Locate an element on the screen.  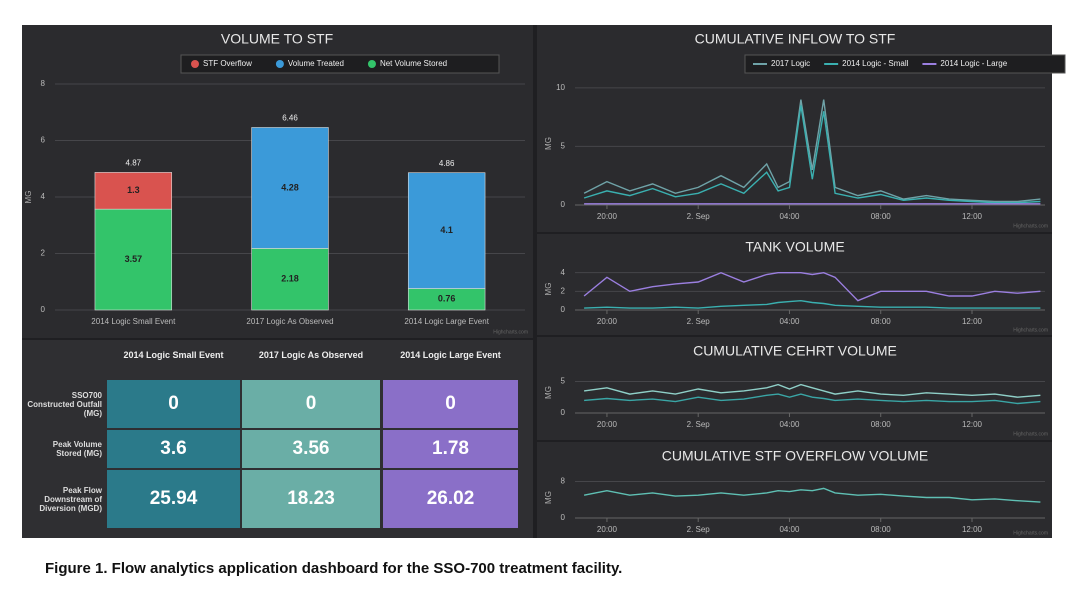
stack-total: 4.86 is located at coordinates (447, 163).